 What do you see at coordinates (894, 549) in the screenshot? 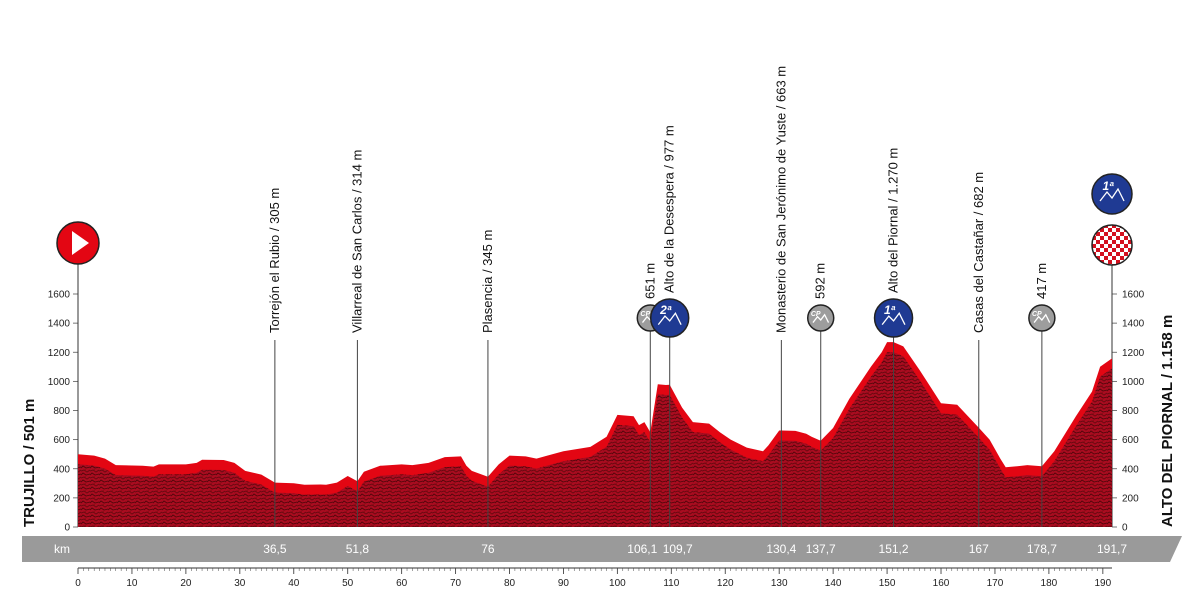
I see `km-band-value: 151,2` at bounding box center [894, 549].